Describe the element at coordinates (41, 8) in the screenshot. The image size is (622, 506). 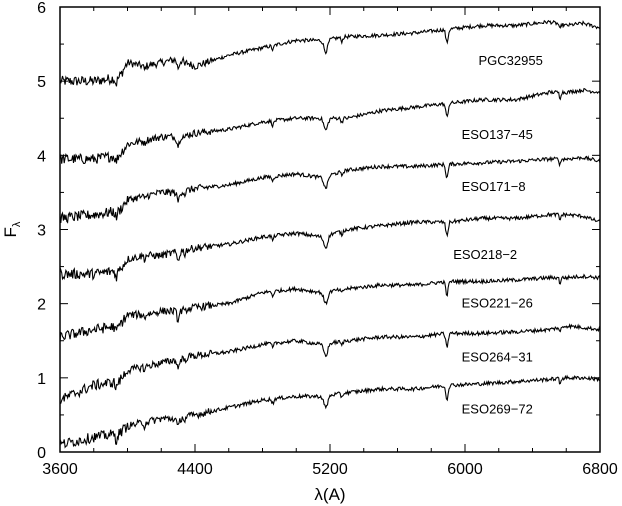
I see `y-tick-label: 6` at that location.